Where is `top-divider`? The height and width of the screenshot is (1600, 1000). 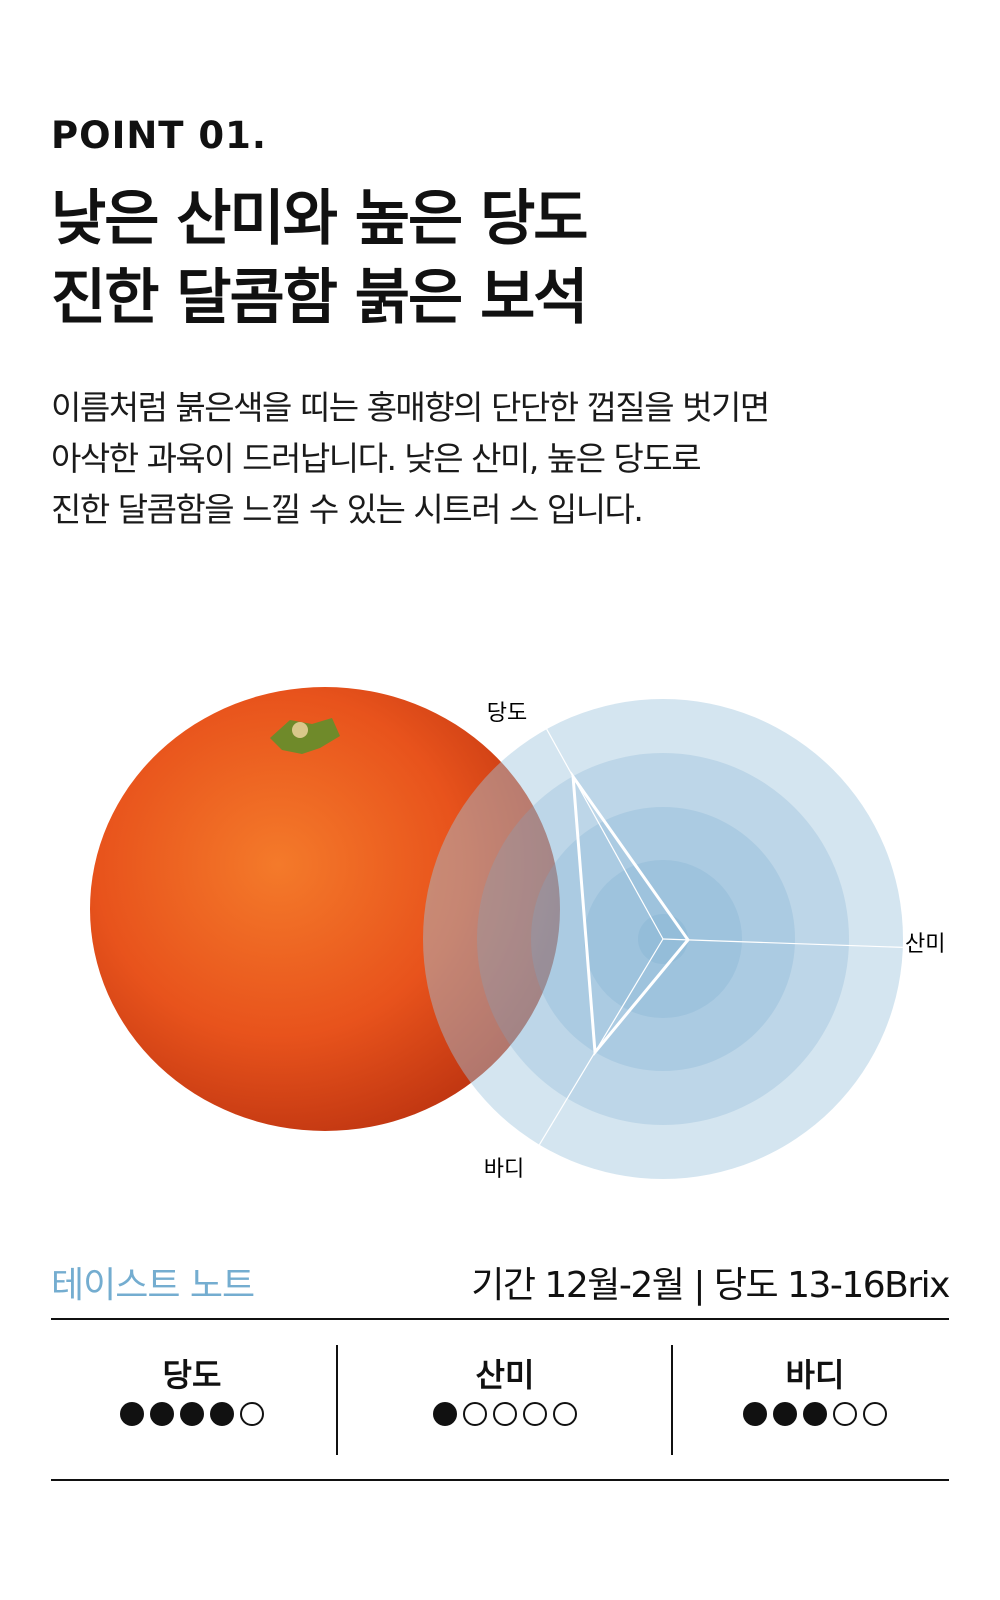 top-divider is located at coordinates (500, 1319).